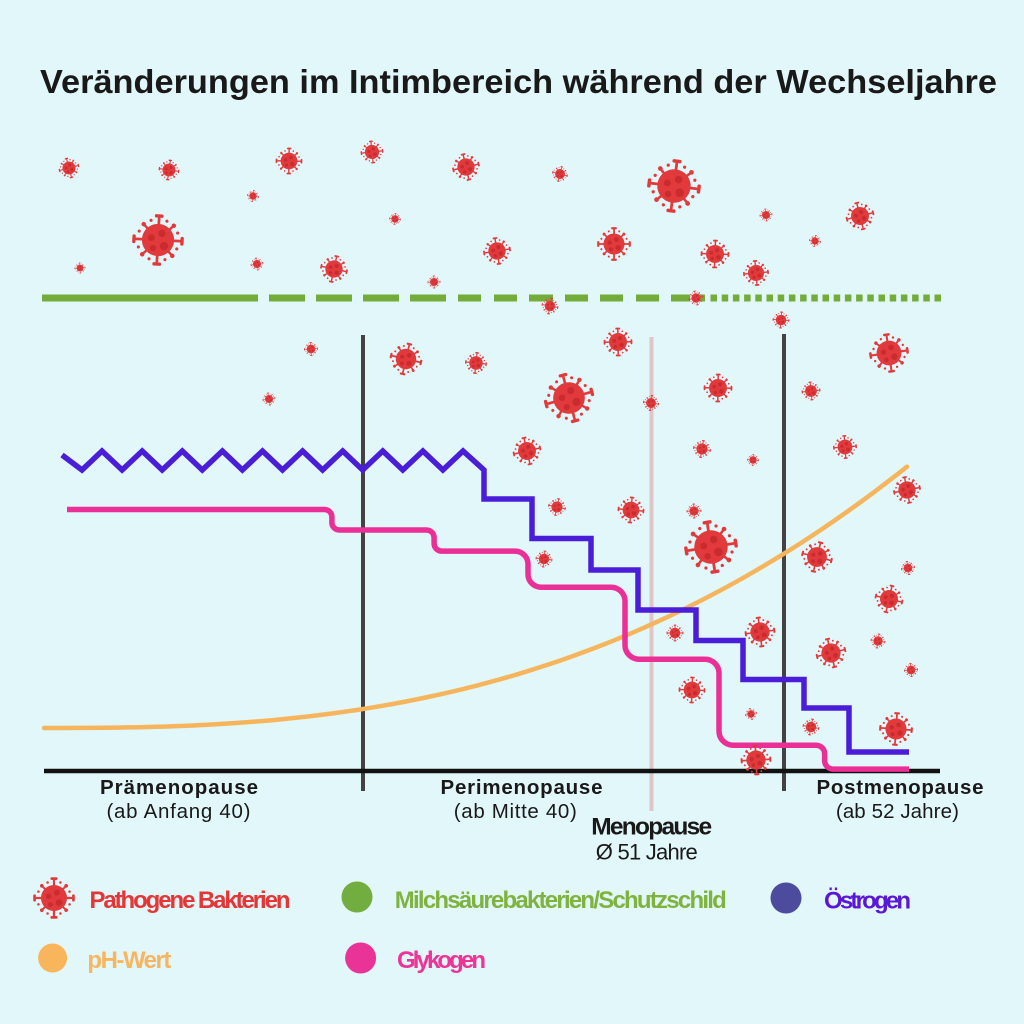  Describe the element at coordinates (900, 787) in the screenshot. I see `svg-text: Postmenopause` at that location.